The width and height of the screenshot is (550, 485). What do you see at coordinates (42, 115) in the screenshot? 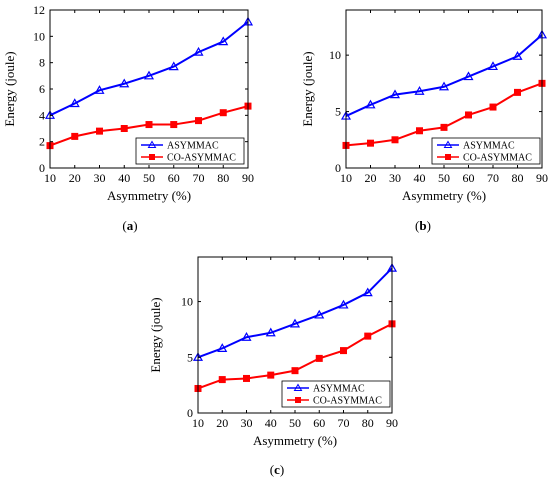
I see `y-tick-label: 4` at bounding box center [42, 115].